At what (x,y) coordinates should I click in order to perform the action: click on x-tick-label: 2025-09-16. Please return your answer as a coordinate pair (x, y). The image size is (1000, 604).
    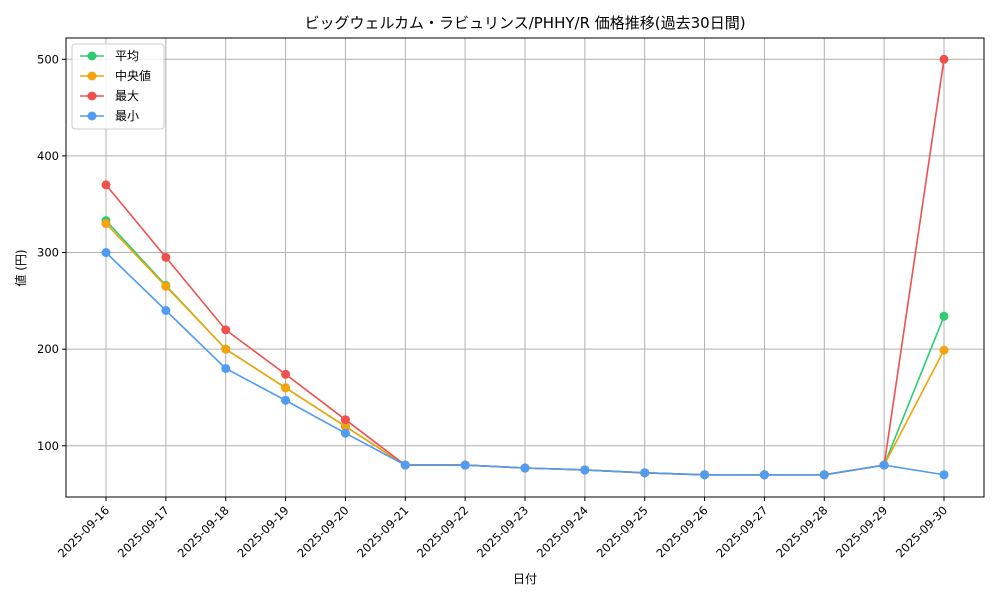
    Looking at the image, I should click on (83, 531).